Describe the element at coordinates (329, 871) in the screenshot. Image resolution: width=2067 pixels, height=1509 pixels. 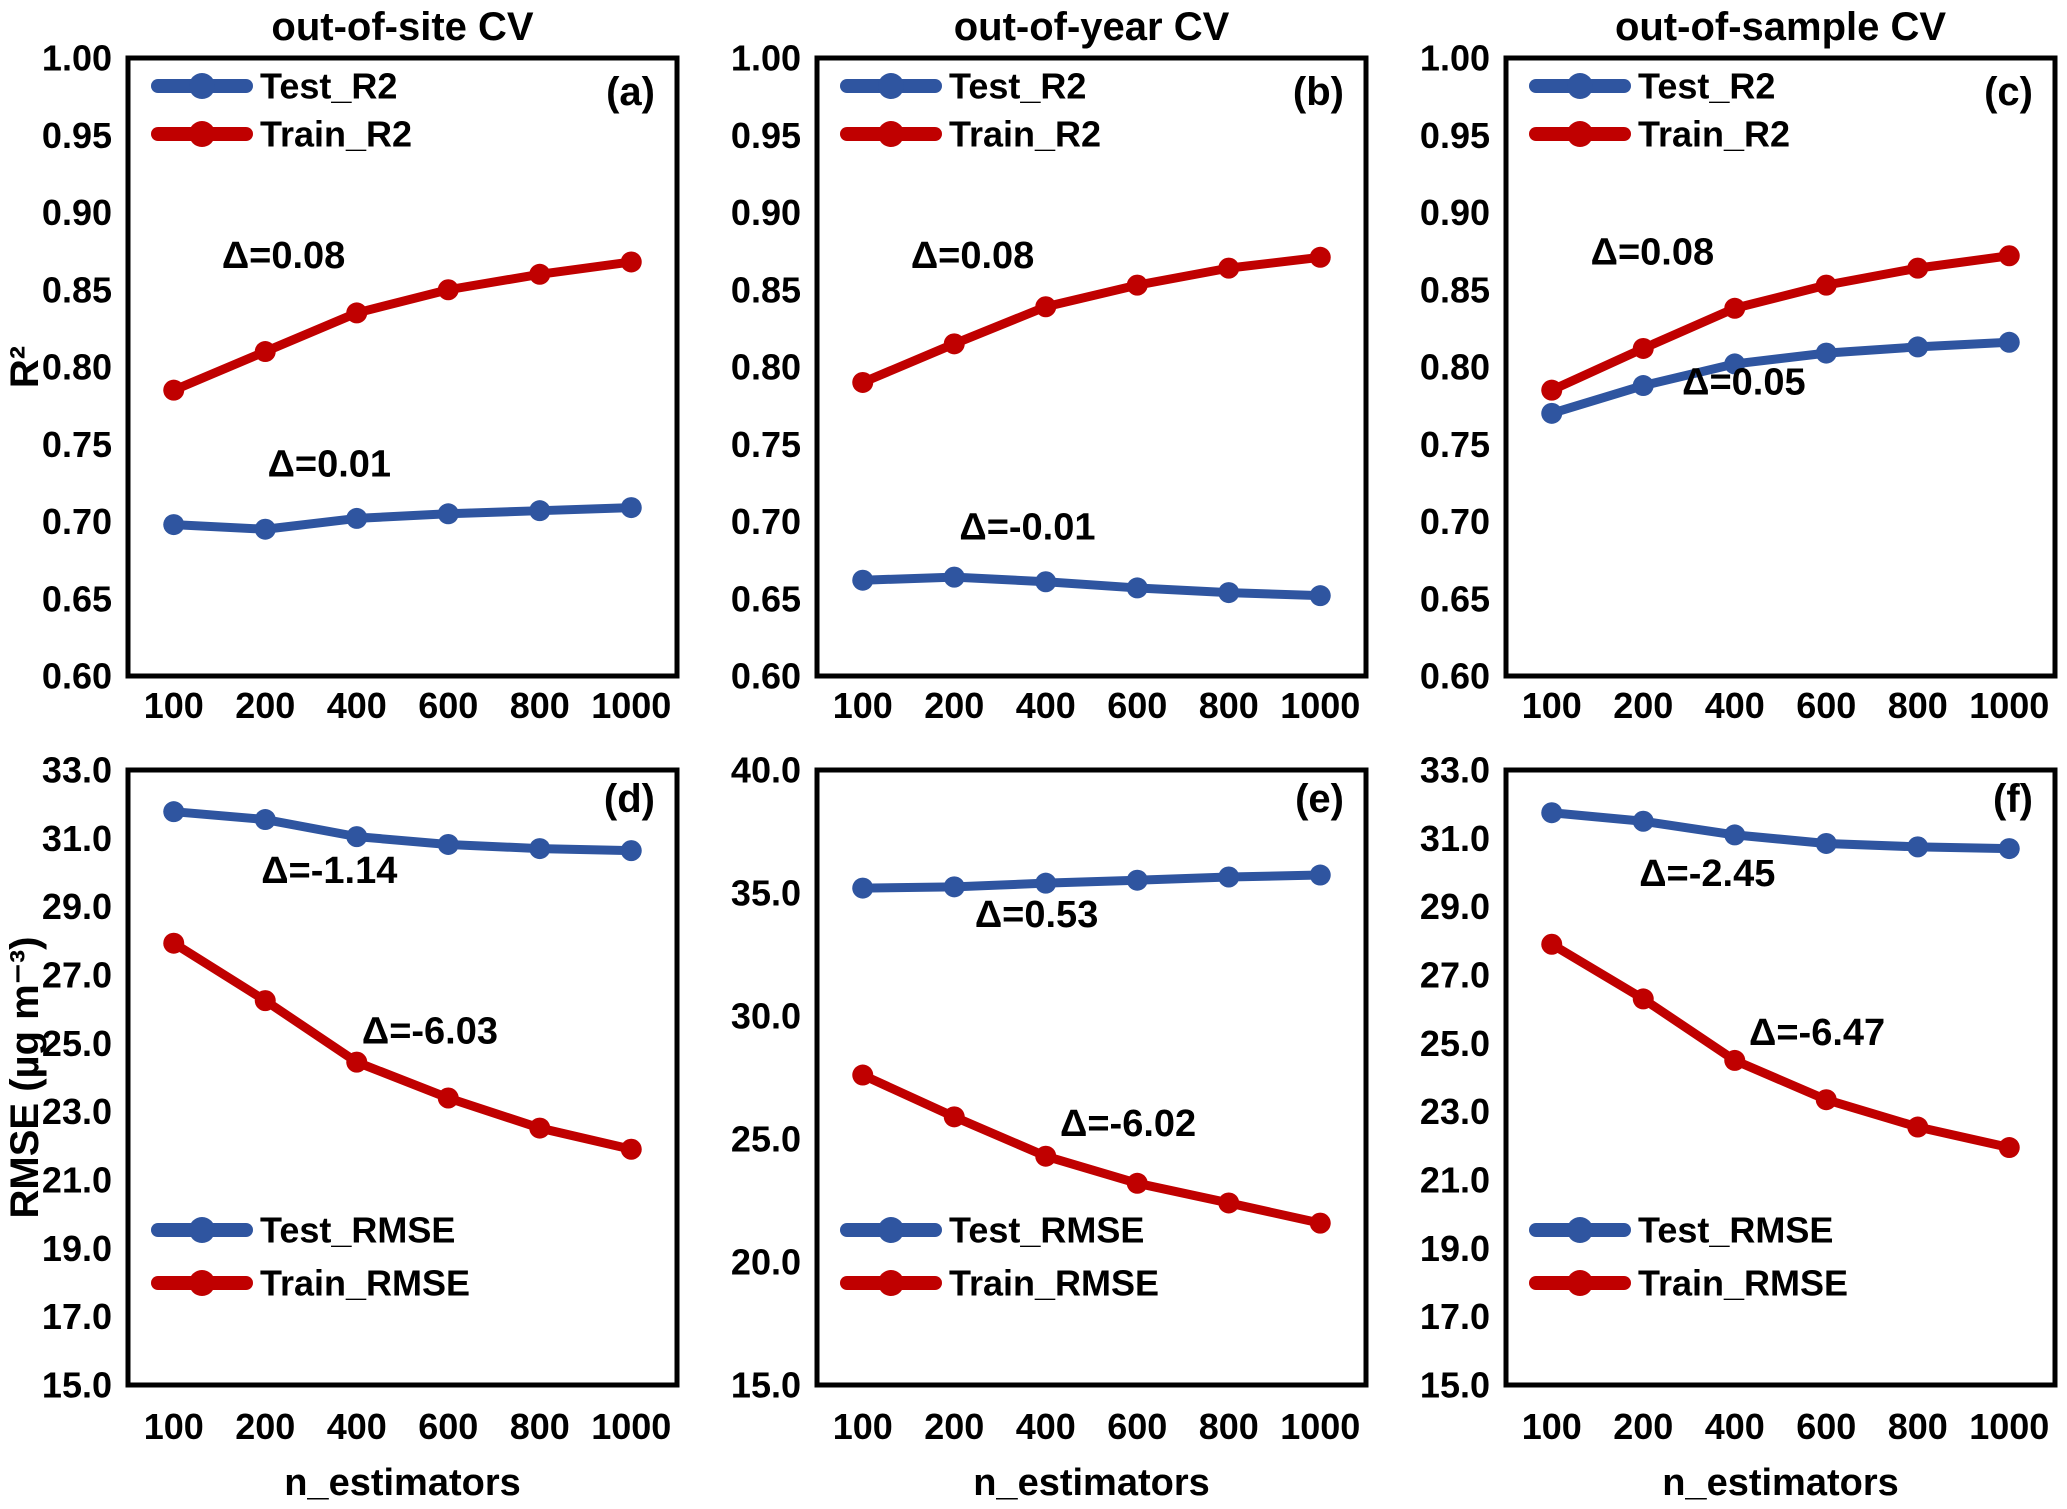
I see `annotation-test: Δ=-1.14` at that location.